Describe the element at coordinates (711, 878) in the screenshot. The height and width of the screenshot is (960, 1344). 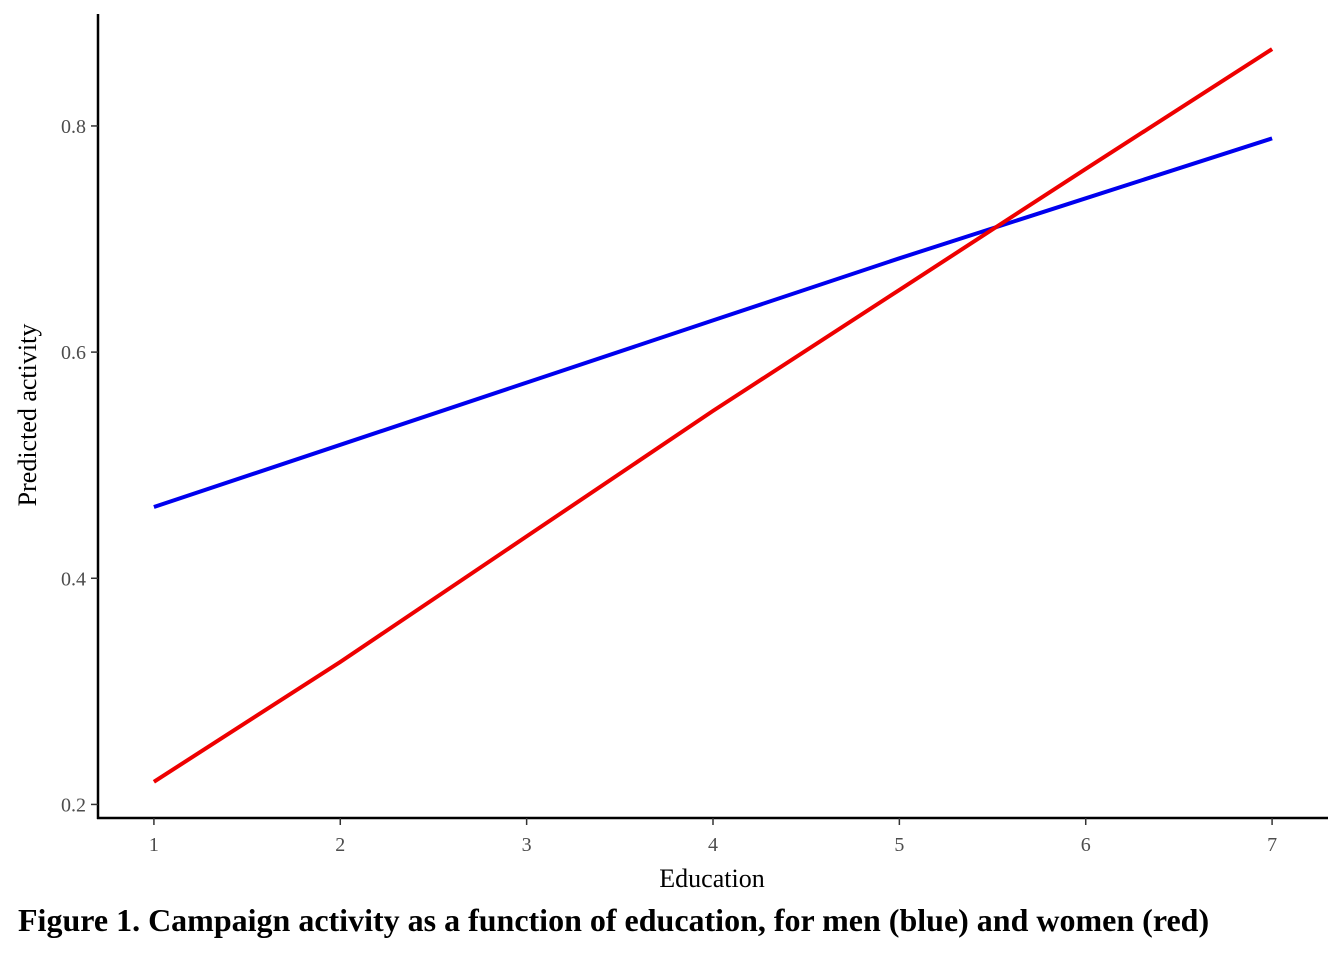
I see `x-axis-title: Education` at that location.